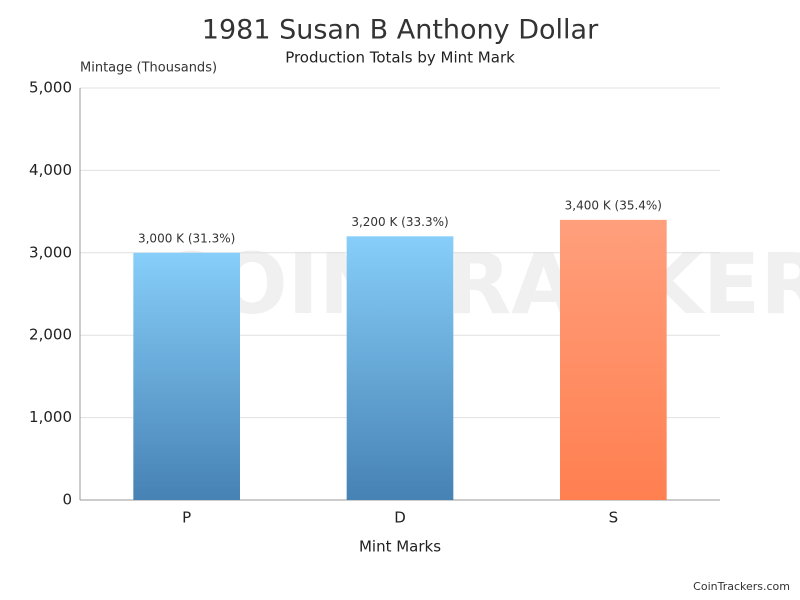 The width and height of the screenshot is (800, 600). Describe the element at coordinates (741, 586) in the screenshot. I see `credits: CoinTrackers.com` at that location.